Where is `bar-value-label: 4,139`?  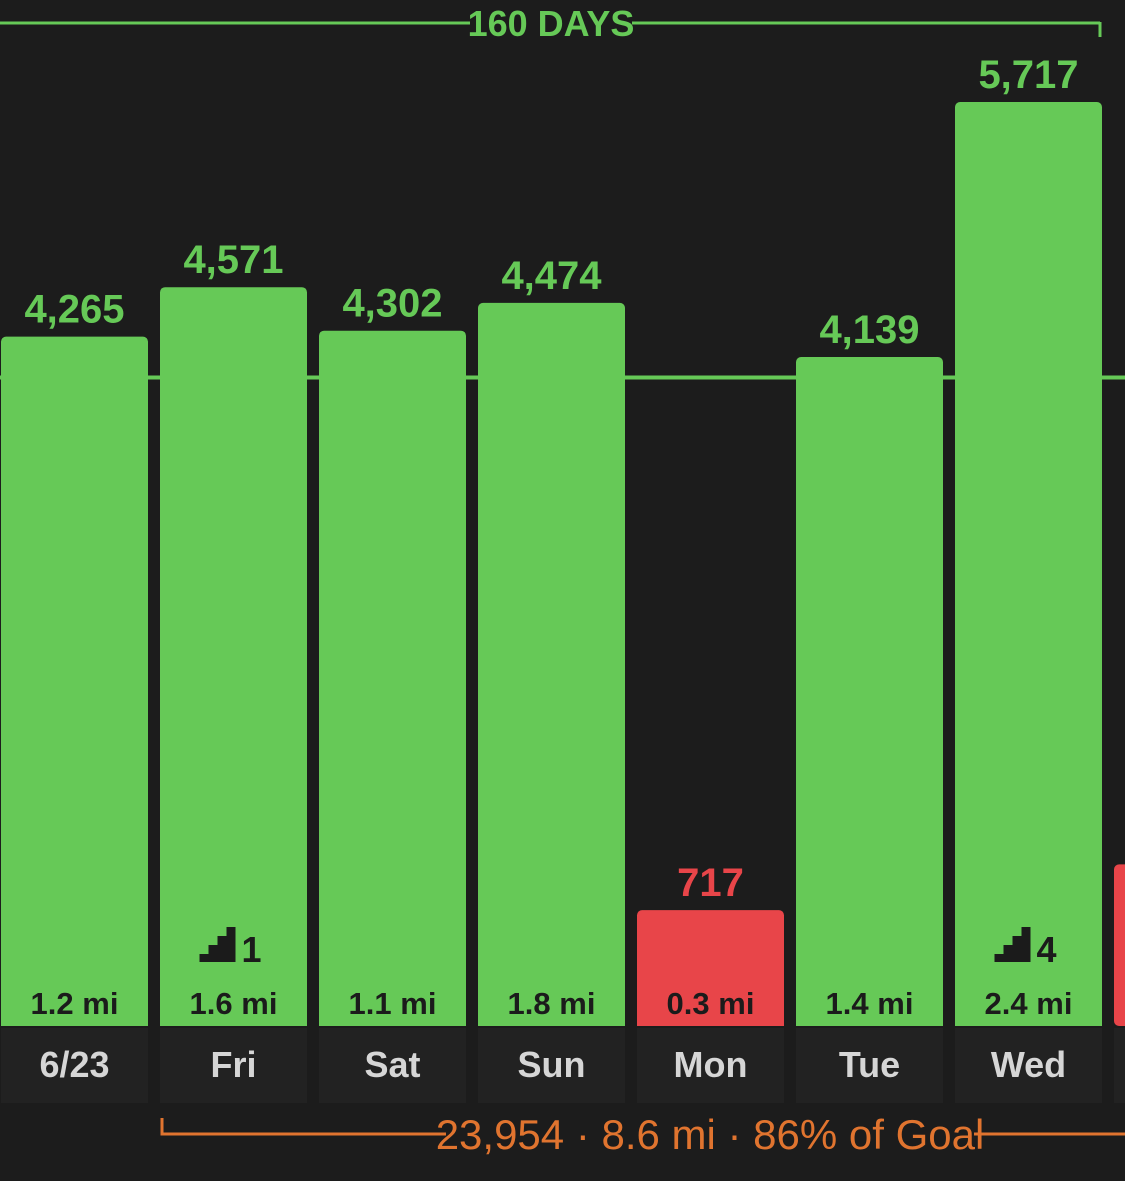
bar-value-label: 4,139 is located at coordinates (869, 330).